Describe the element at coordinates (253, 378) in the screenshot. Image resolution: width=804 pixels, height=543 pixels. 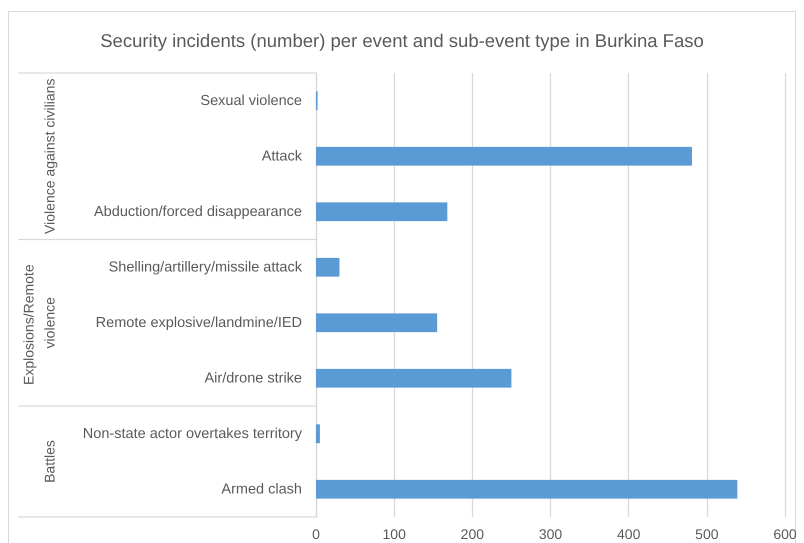
I see `y-tick-label: Air/drone strike` at that location.